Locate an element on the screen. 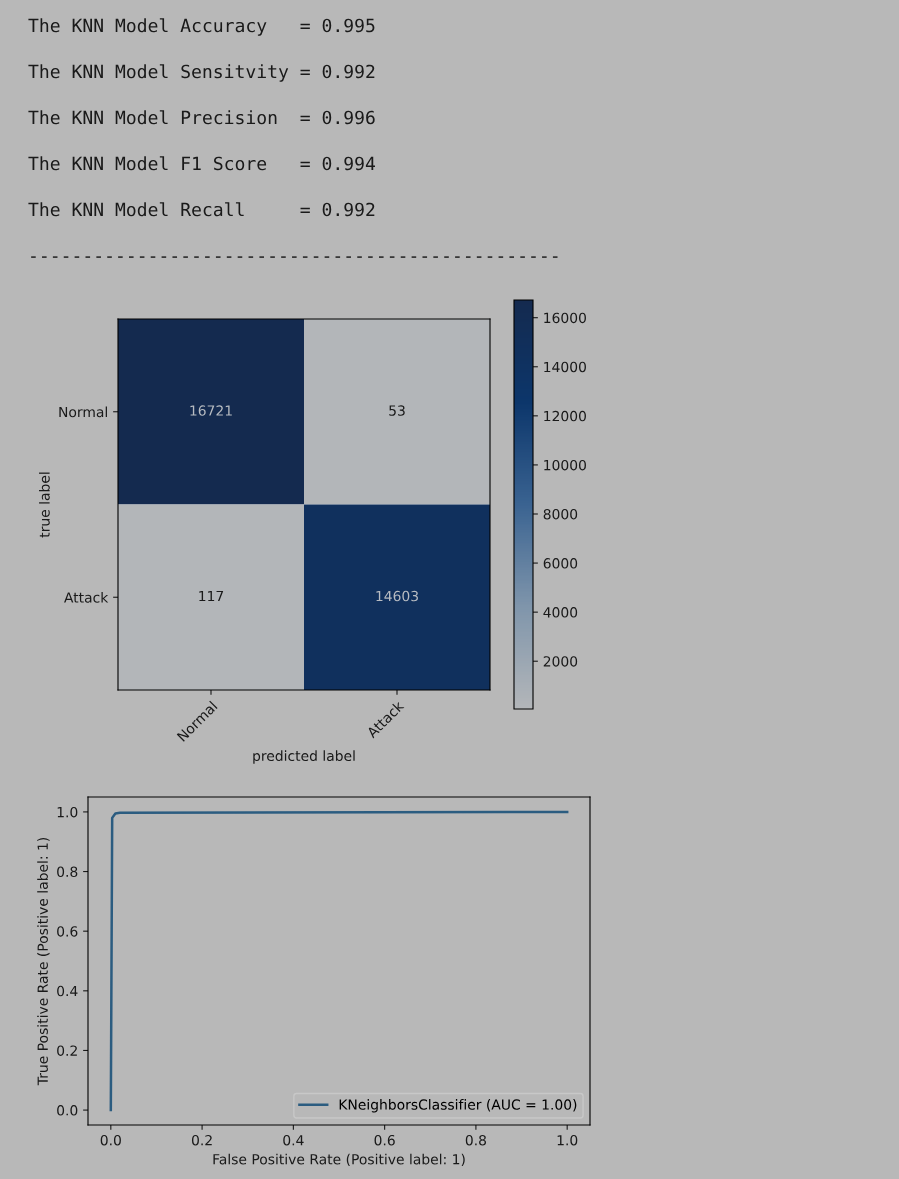 The width and height of the screenshot is (899, 1179). color-bar-label: 2000 is located at coordinates (560, 661).